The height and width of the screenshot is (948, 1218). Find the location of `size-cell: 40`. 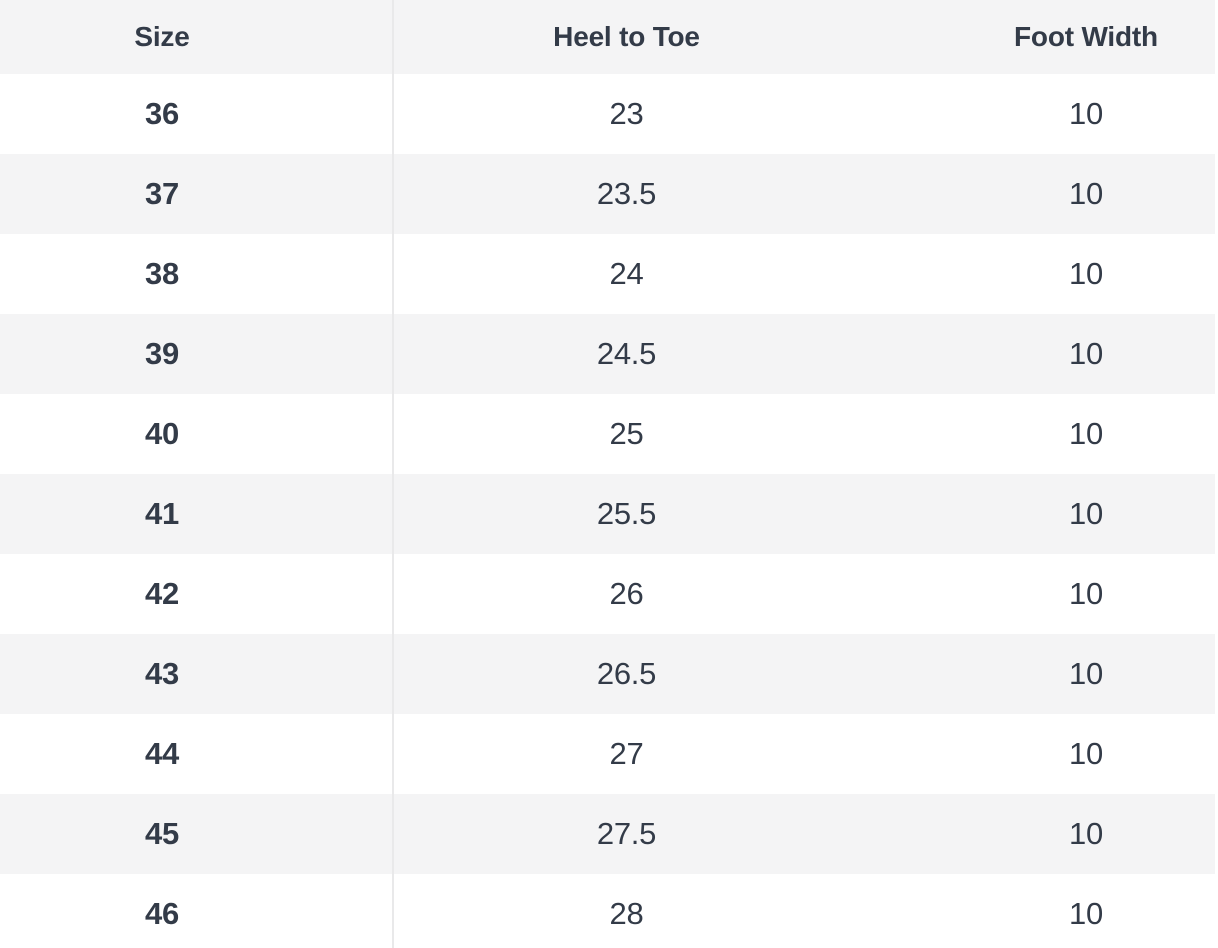

size-cell: 40 is located at coordinates (197, 434).